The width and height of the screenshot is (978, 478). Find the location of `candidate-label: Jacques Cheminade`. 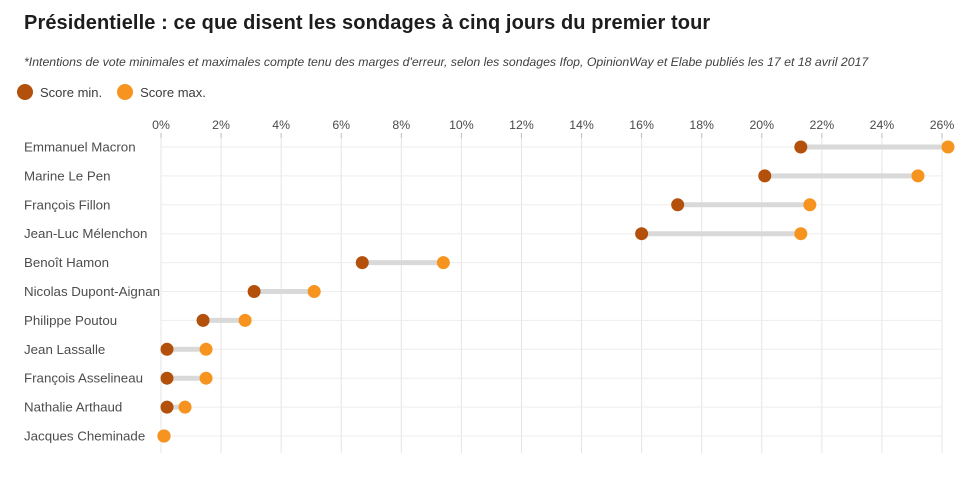

candidate-label: Jacques Cheminade is located at coordinates (84, 436).